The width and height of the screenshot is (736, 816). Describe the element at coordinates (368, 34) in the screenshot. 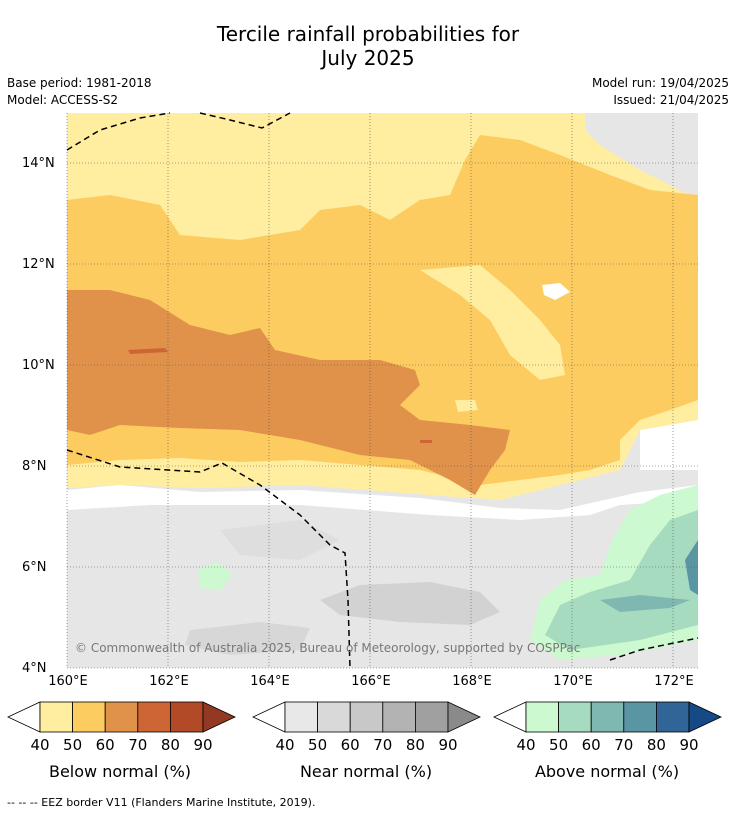

I see `map-title-line1: Tercile rainfall probabilities for` at that location.